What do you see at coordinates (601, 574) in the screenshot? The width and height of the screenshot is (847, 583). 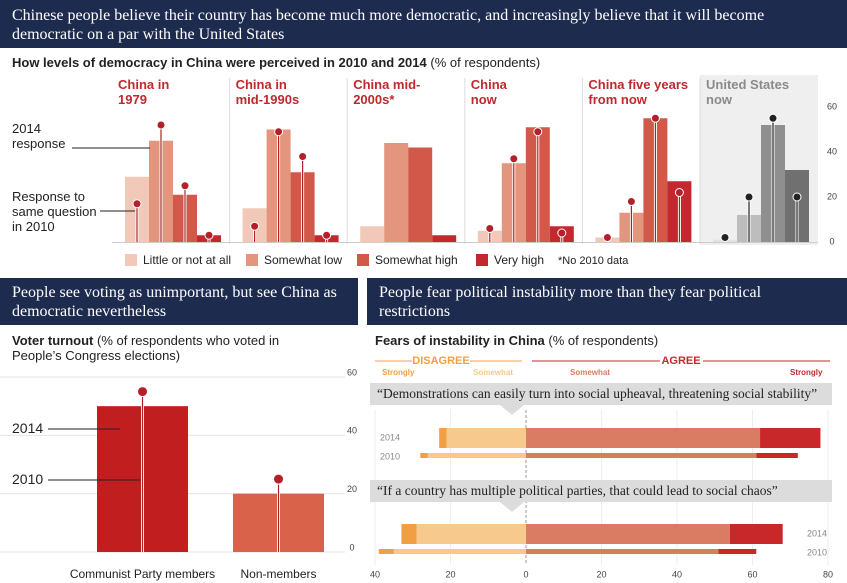 I see `x-tick-label: 20` at bounding box center [601, 574].